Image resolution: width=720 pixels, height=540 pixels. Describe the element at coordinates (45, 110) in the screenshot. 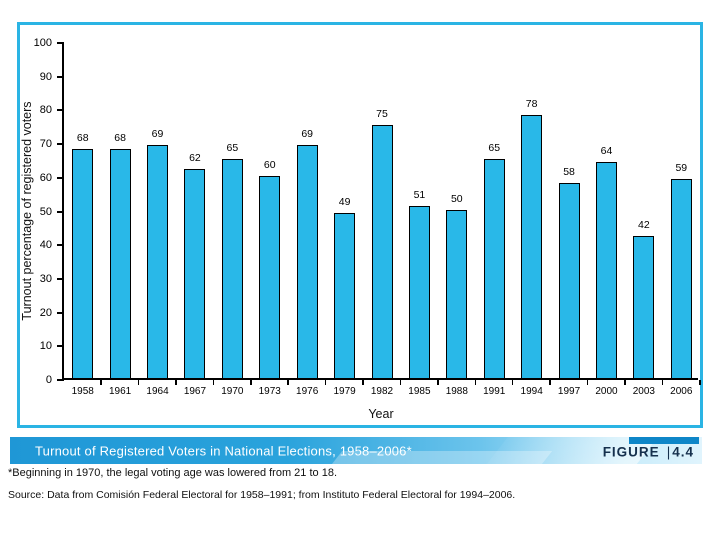

I see `y-axis-tick-label: 80` at that location.